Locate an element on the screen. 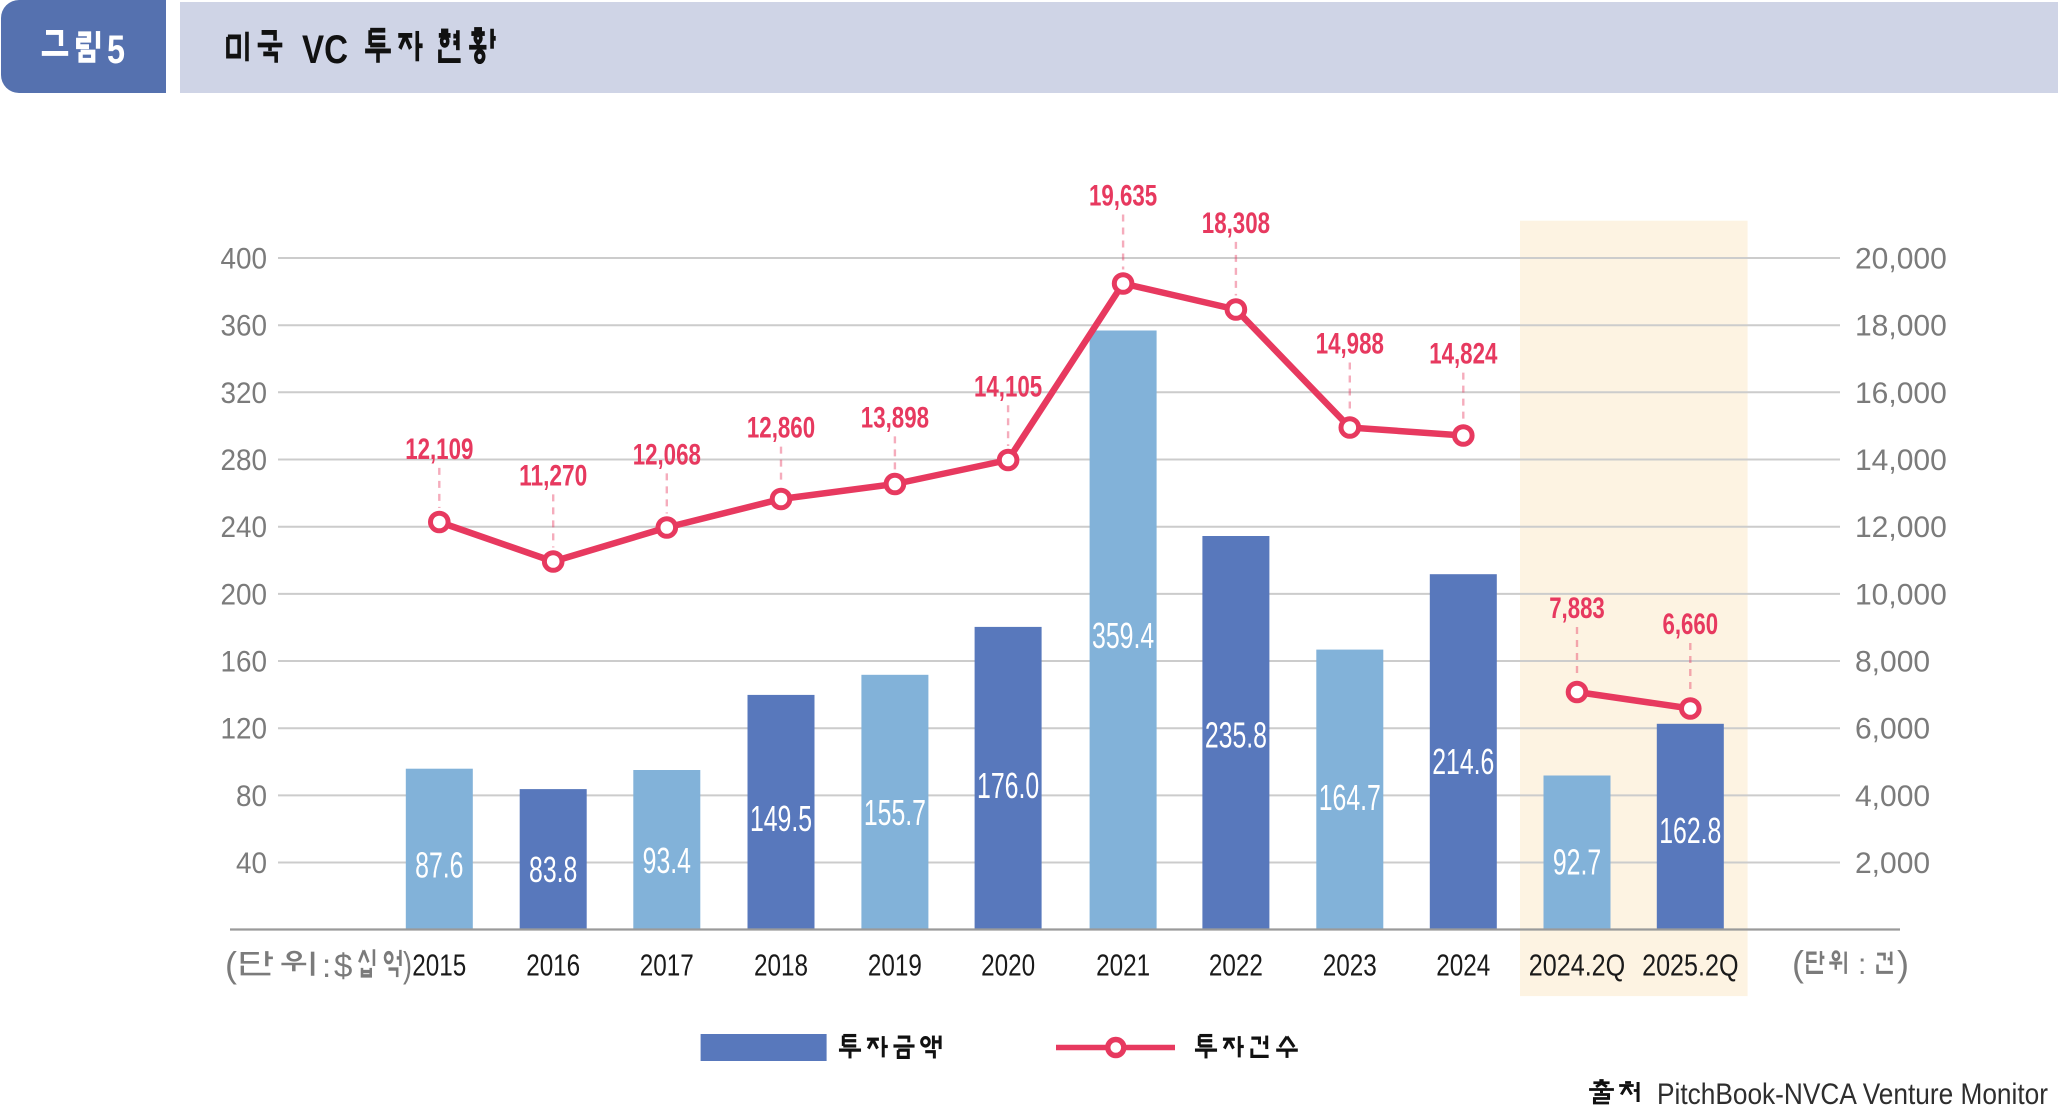 The height and width of the screenshot is (1117, 2058). svg-text: 12,109 is located at coordinates (439, 449).